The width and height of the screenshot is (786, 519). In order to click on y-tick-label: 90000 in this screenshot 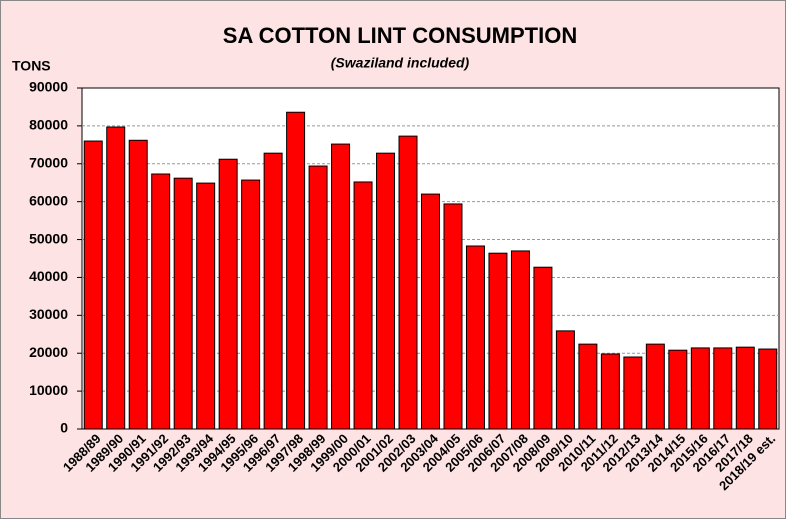, I will do `click(48, 87)`.